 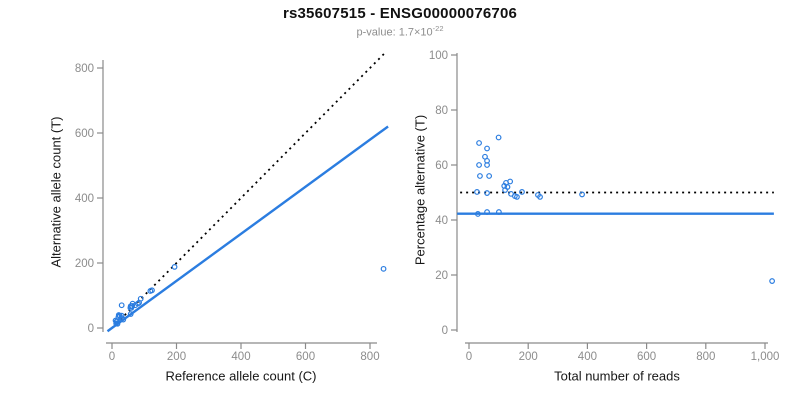 I want to click on right-y-tick-label: 40, so click(x=441, y=221).